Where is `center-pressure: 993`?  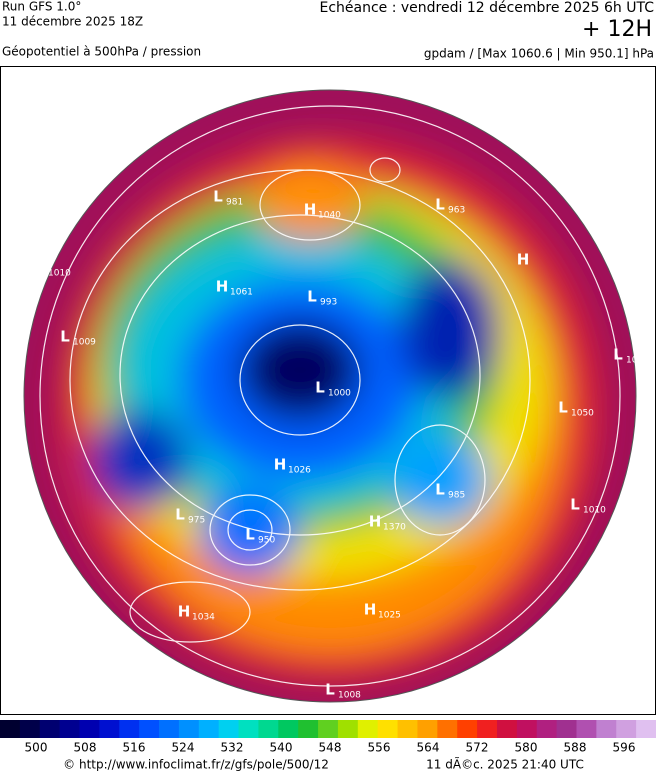 center-pressure: 993 is located at coordinates (328, 303).